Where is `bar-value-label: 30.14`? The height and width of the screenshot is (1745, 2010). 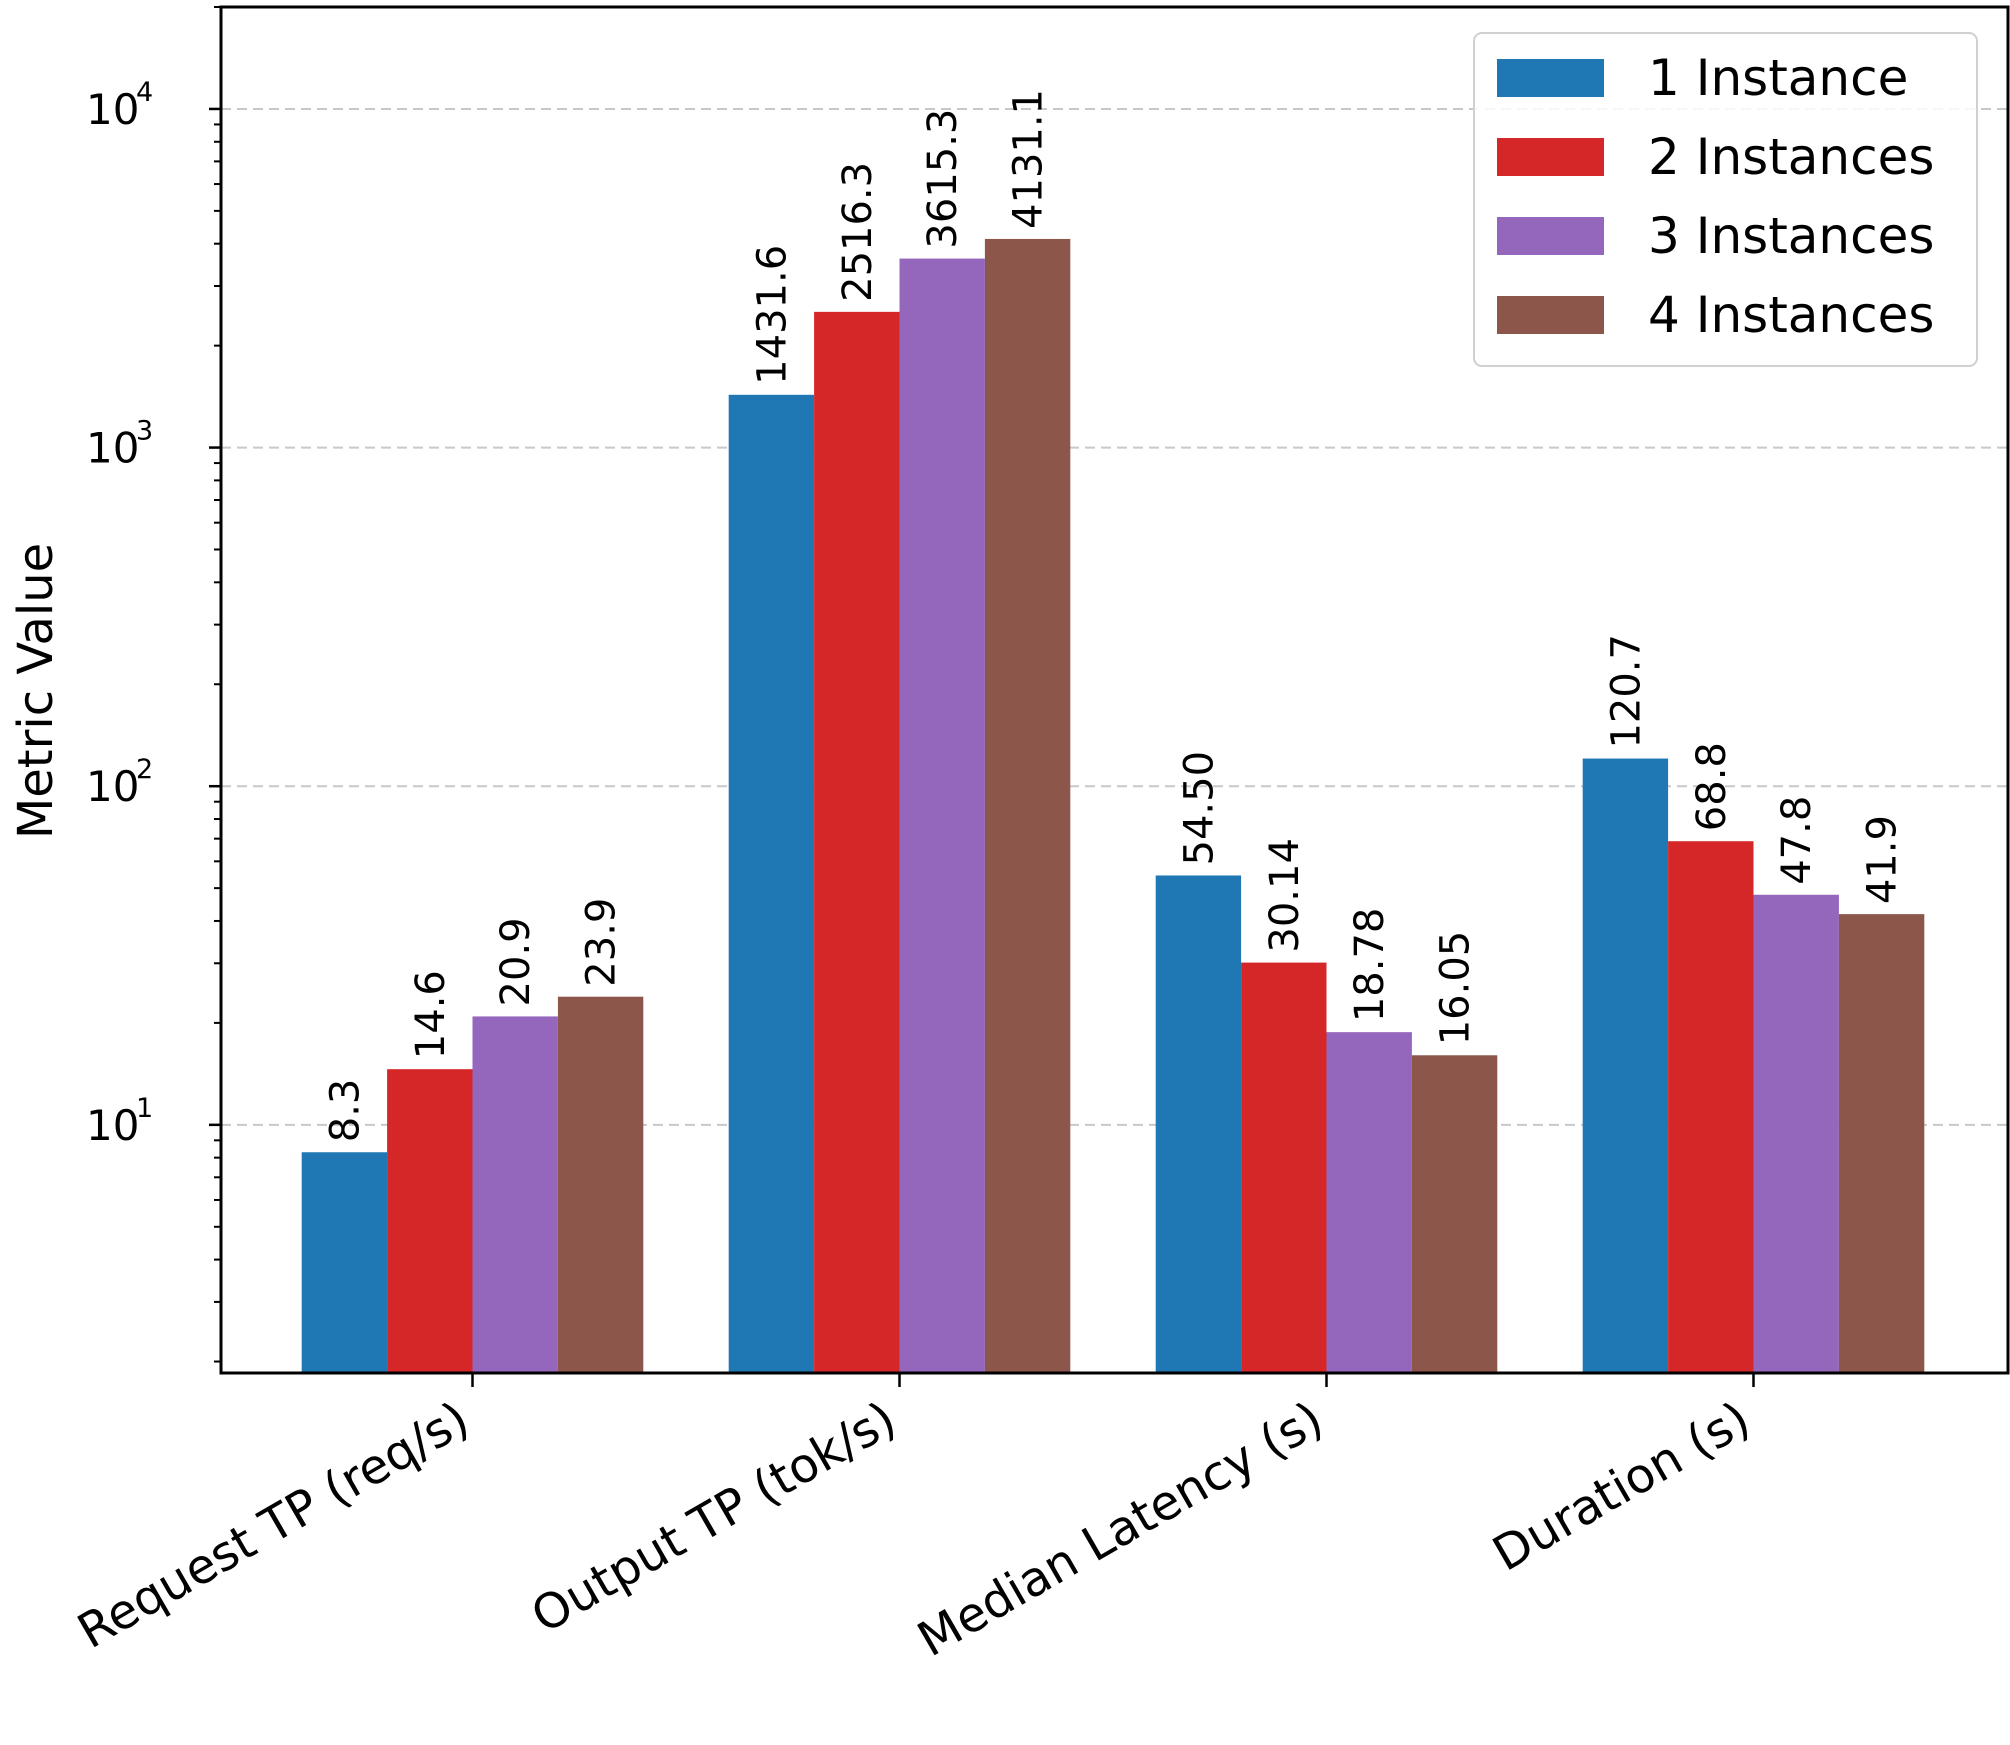 bar-value-label: 30.14 is located at coordinates (1285, 895).